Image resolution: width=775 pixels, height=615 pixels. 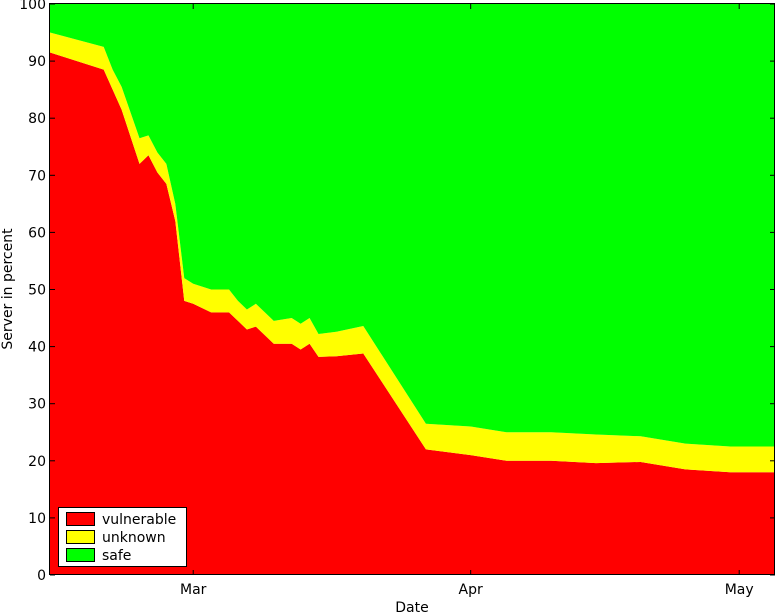 I want to click on legend-swatch-unknown, so click(x=80, y=537).